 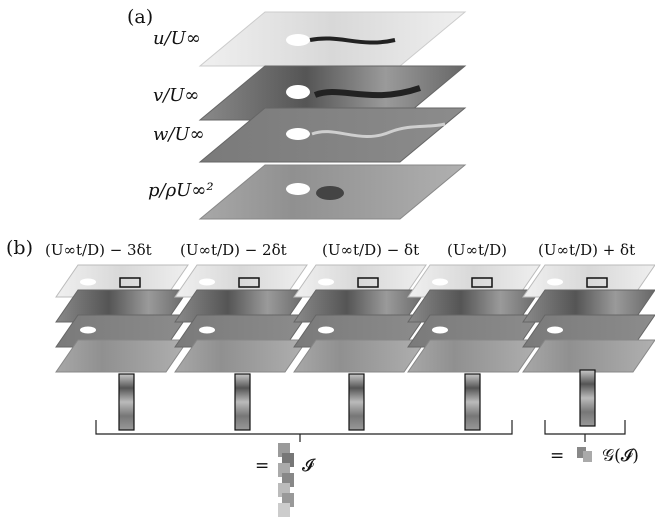 What do you see at coordinates (332, 135) in the screenshot?
I see `slice-w` at bounding box center [332, 135].